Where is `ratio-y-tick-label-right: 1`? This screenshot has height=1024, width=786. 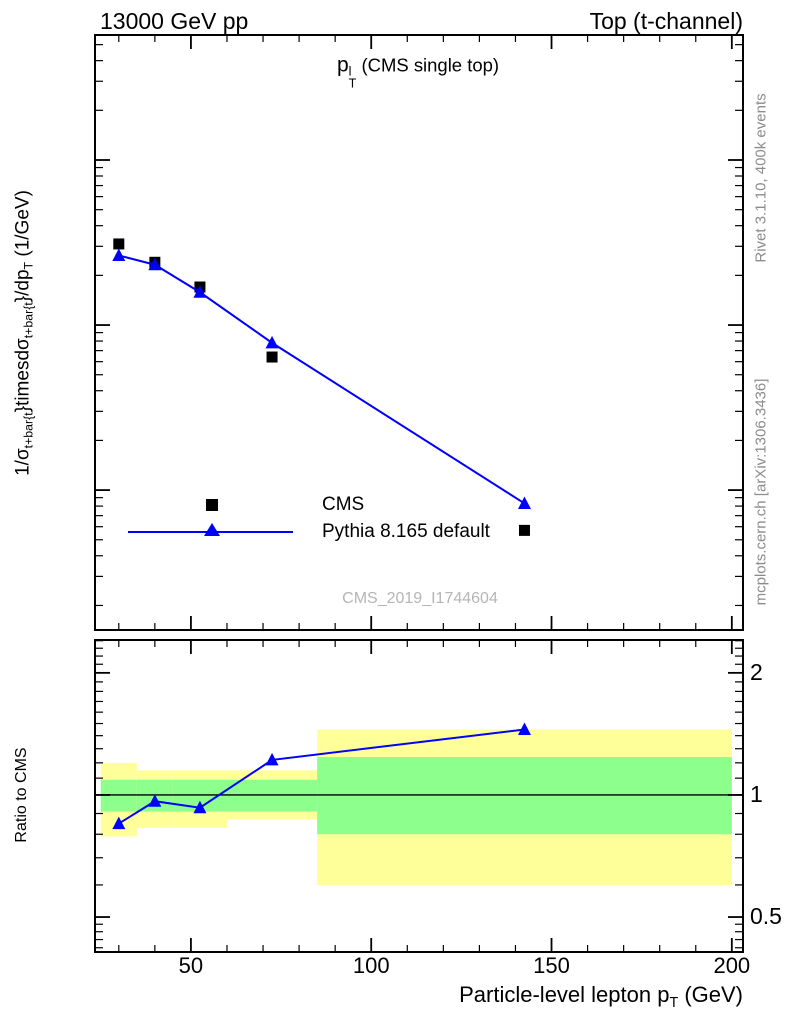
ratio-y-tick-label-right: 1 is located at coordinates (756, 793).